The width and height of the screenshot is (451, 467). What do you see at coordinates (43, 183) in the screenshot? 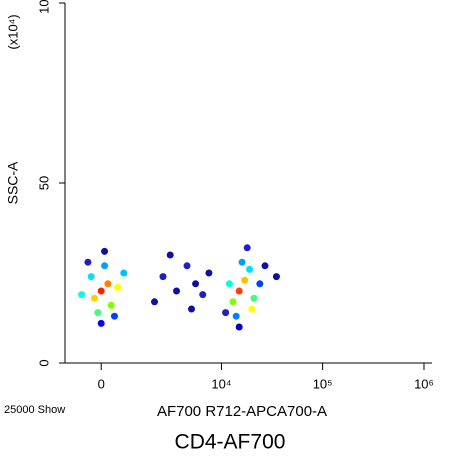
I see `y-tick-label: 50` at bounding box center [43, 183].